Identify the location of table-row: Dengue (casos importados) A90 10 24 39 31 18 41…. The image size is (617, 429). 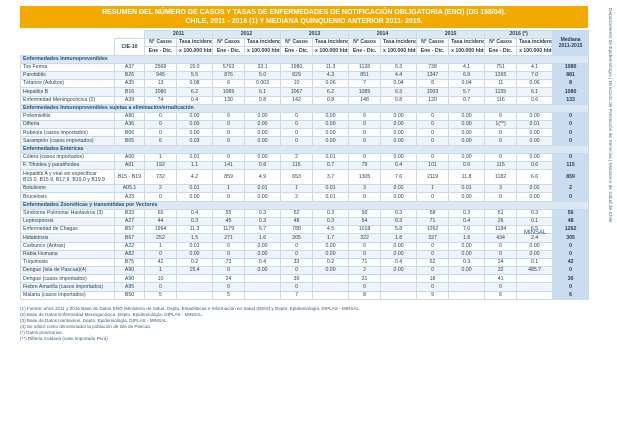
(305, 279).